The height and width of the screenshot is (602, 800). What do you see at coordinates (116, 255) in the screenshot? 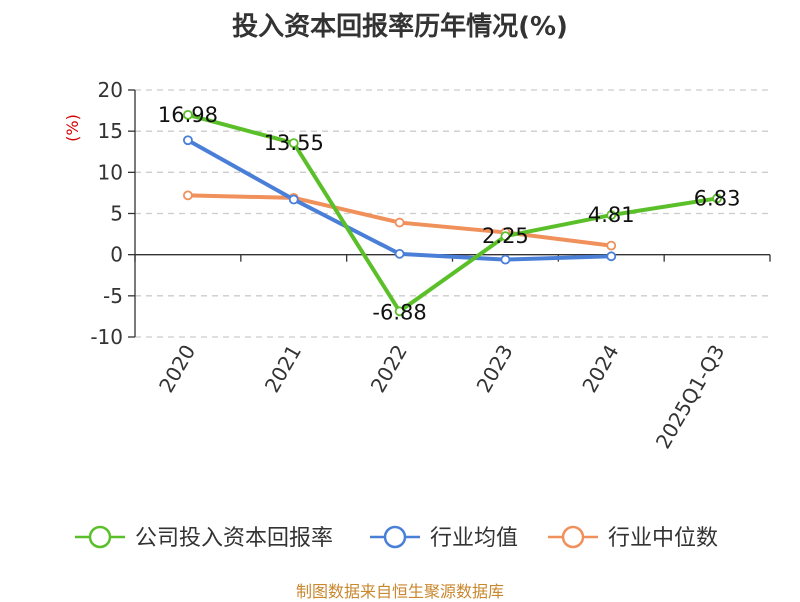
I see `y-tick-label: 0` at bounding box center [116, 255].